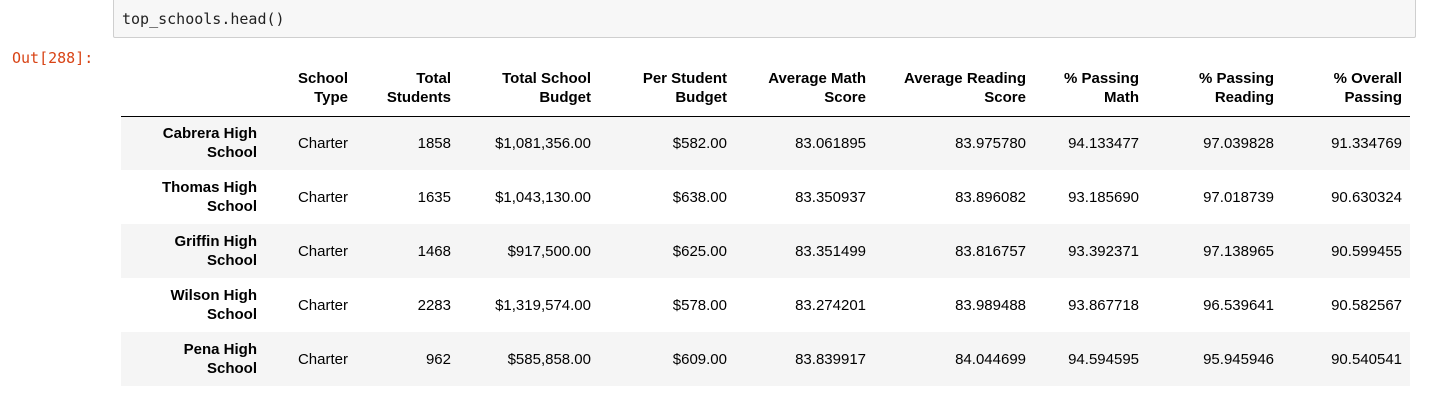  What do you see at coordinates (216, 251) in the screenshot?
I see `row-index-label: Griffin High School` at bounding box center [216, 251].